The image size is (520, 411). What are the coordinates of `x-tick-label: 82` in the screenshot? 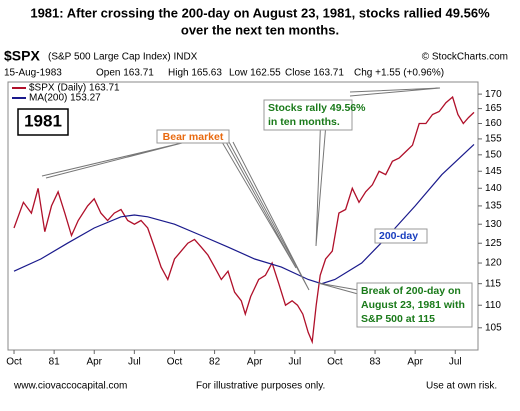 It's located at (215, 362).